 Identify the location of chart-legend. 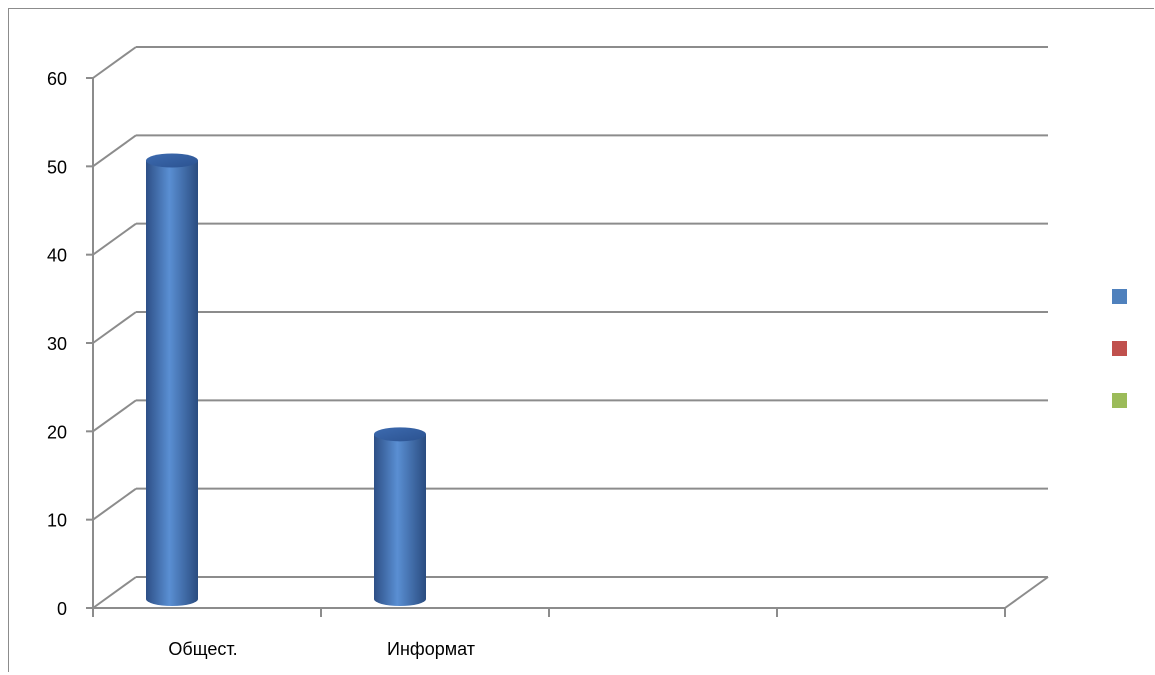
(1119, 348).